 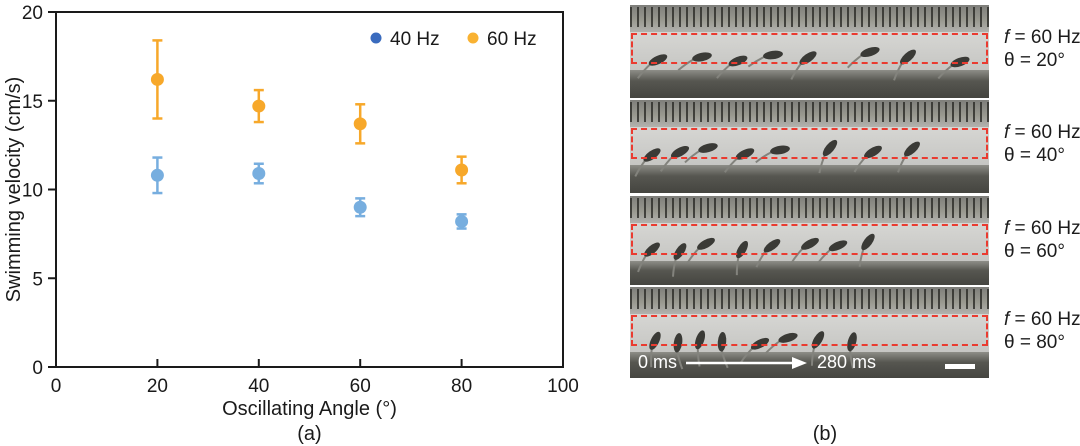 I want to click on time-annotation: 0 ms 280 ms, so click(x=757, y=362).